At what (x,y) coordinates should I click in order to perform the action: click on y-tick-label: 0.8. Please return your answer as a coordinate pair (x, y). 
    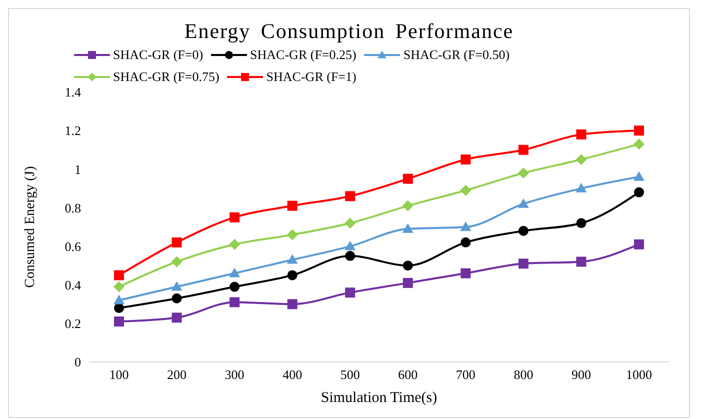
    Looking at the image, I should click on (72, 208).